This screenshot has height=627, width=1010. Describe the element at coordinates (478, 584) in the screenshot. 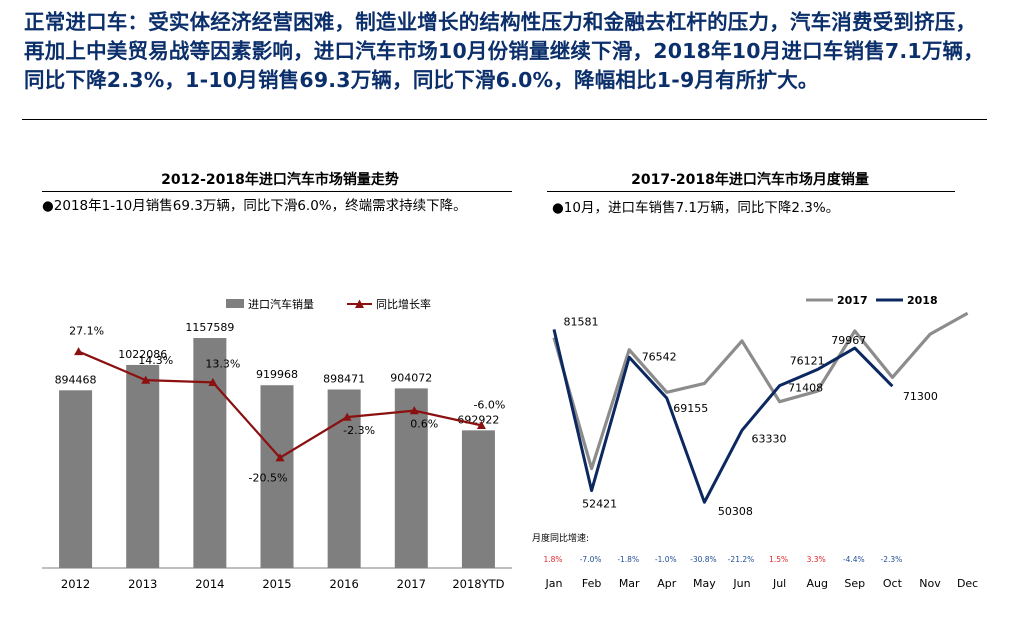

I see `x-tick-label: 2018YTD` at that location.